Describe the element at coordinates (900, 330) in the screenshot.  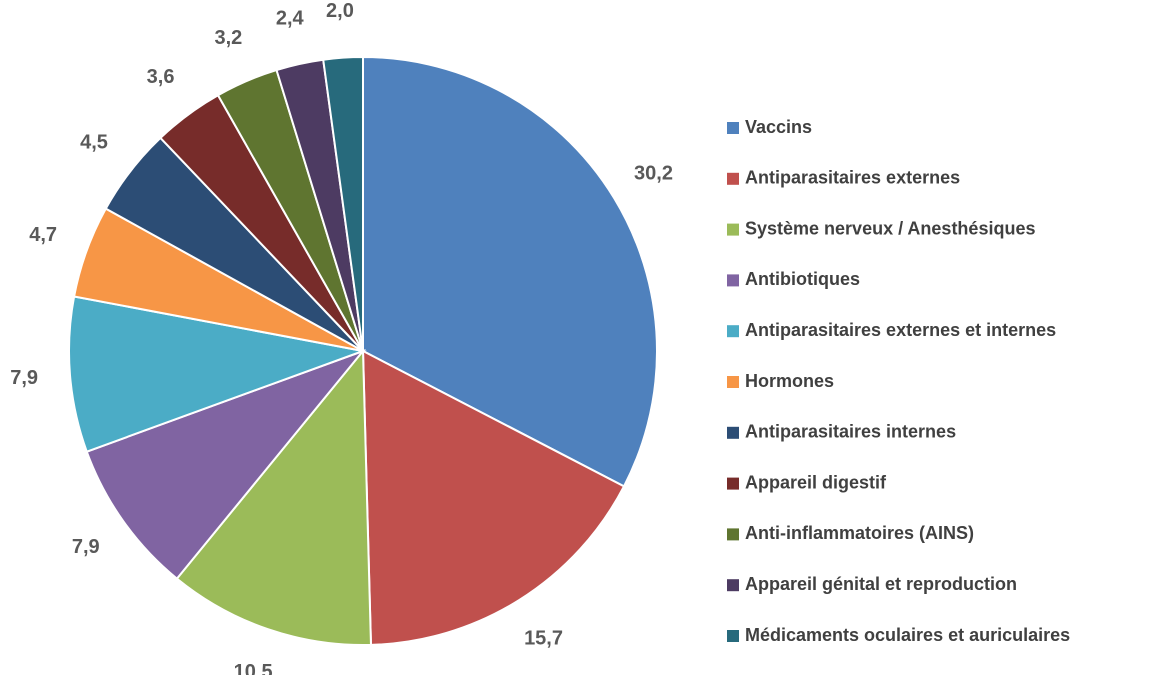
I see `legend-label: Antiparasitaires externes et internes` at that location.